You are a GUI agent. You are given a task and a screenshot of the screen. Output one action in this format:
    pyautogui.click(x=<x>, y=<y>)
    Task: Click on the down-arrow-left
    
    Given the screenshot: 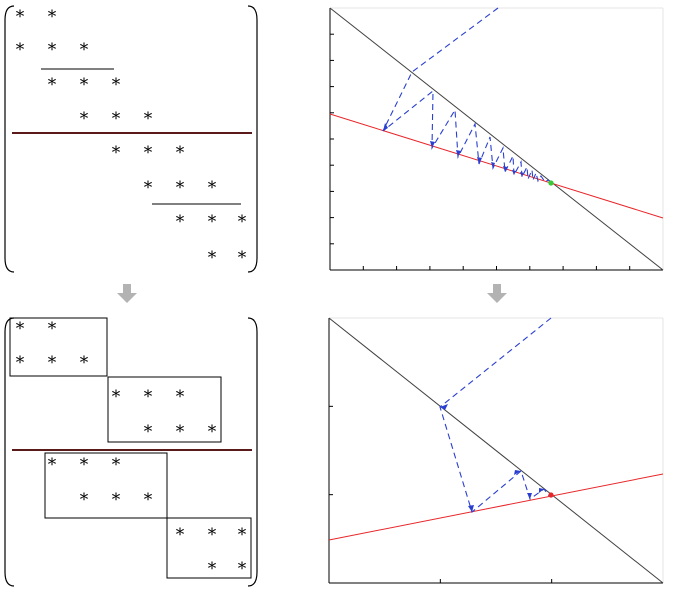 What is the action you would take?
    pyautogui.click(x=127, y=293)
    